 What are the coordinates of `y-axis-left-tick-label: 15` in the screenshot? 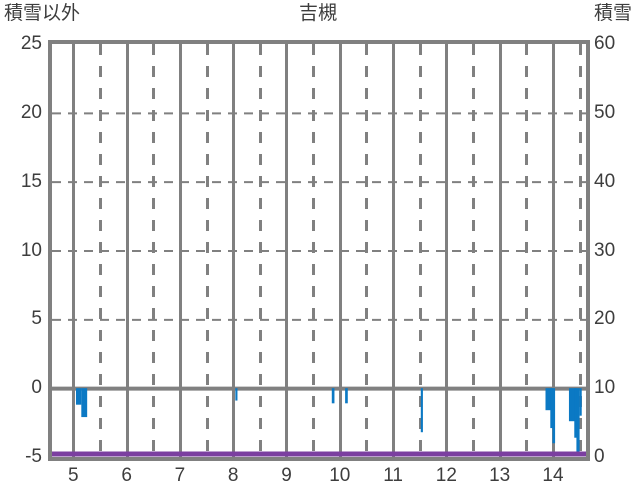 It's located at (31, 181).